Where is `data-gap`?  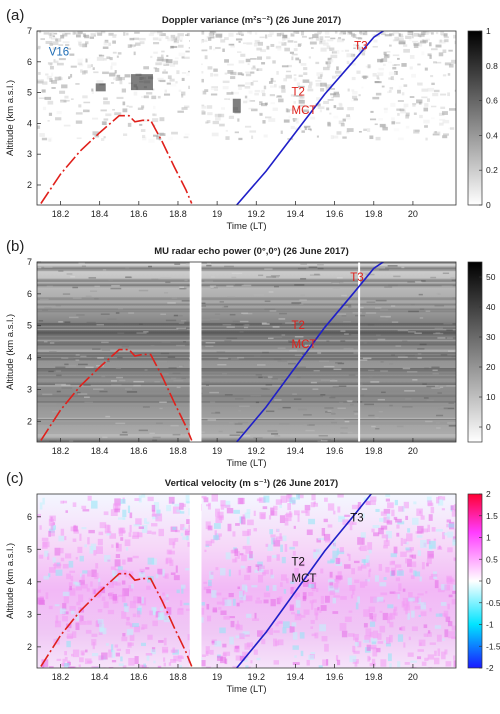
data-gap is located at coordinates (195, 581).